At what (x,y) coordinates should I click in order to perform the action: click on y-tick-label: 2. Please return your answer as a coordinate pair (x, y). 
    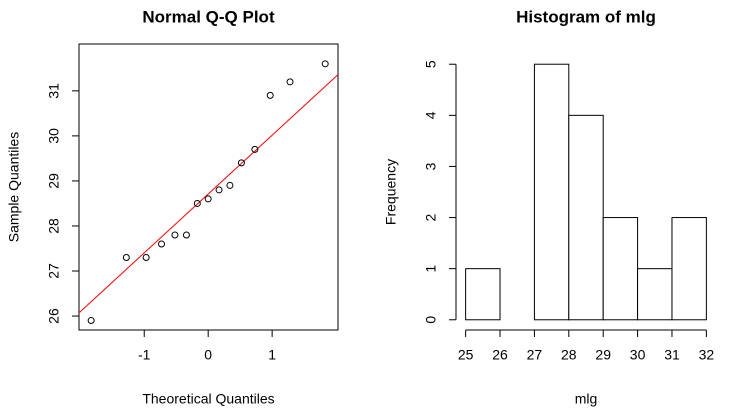
    Looking at the image, I should click on (431, 217).